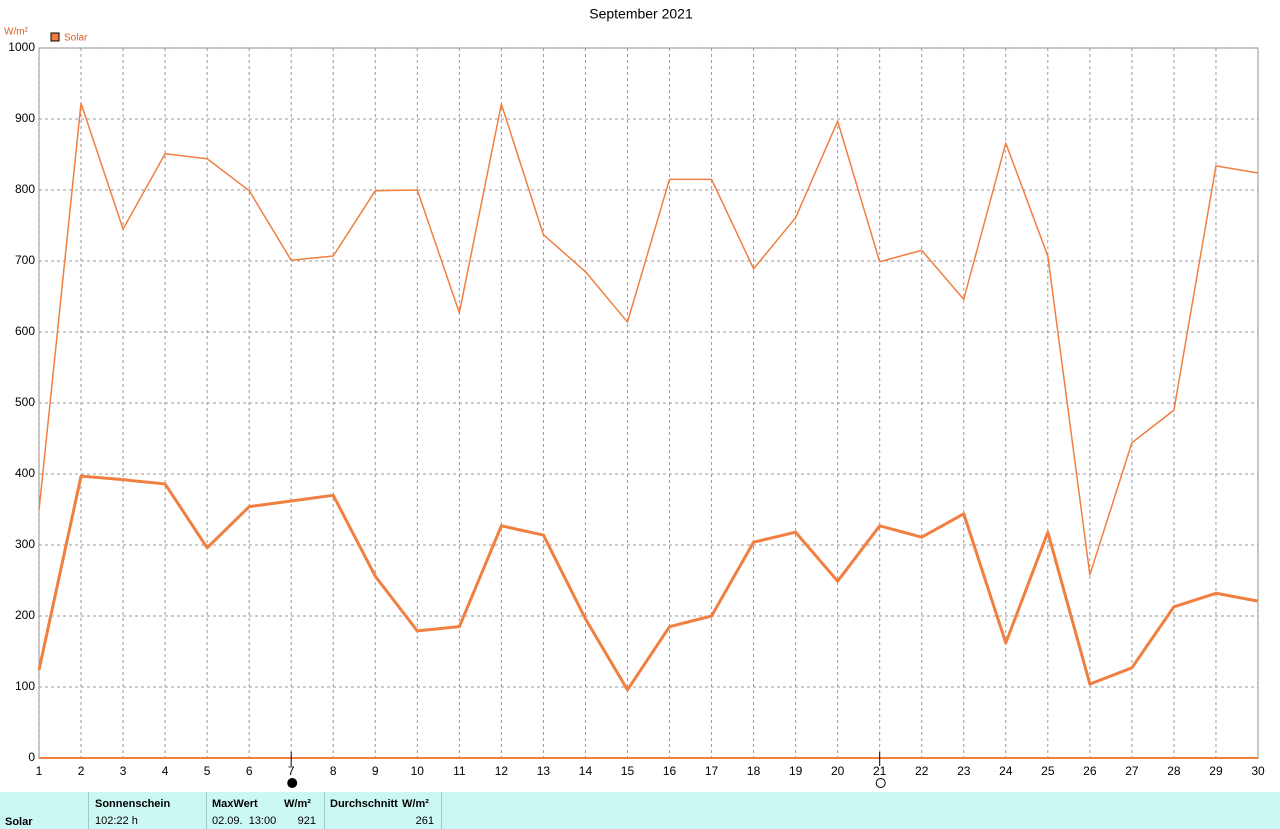 The height and width of the screenshot is (829, 1280). Describe the element at coordinates (796, 771) in the screenshot. I see `x-tick-label: 19` at that location.